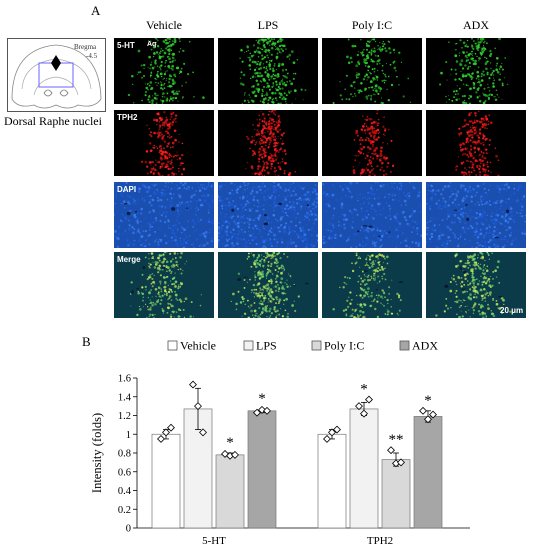 Image resolution: width=540 pixels, height=550 pixels. Describe the element at coordinates (124, 416) in the screenshot. I see `y-tick-label: 1.2` at that location.